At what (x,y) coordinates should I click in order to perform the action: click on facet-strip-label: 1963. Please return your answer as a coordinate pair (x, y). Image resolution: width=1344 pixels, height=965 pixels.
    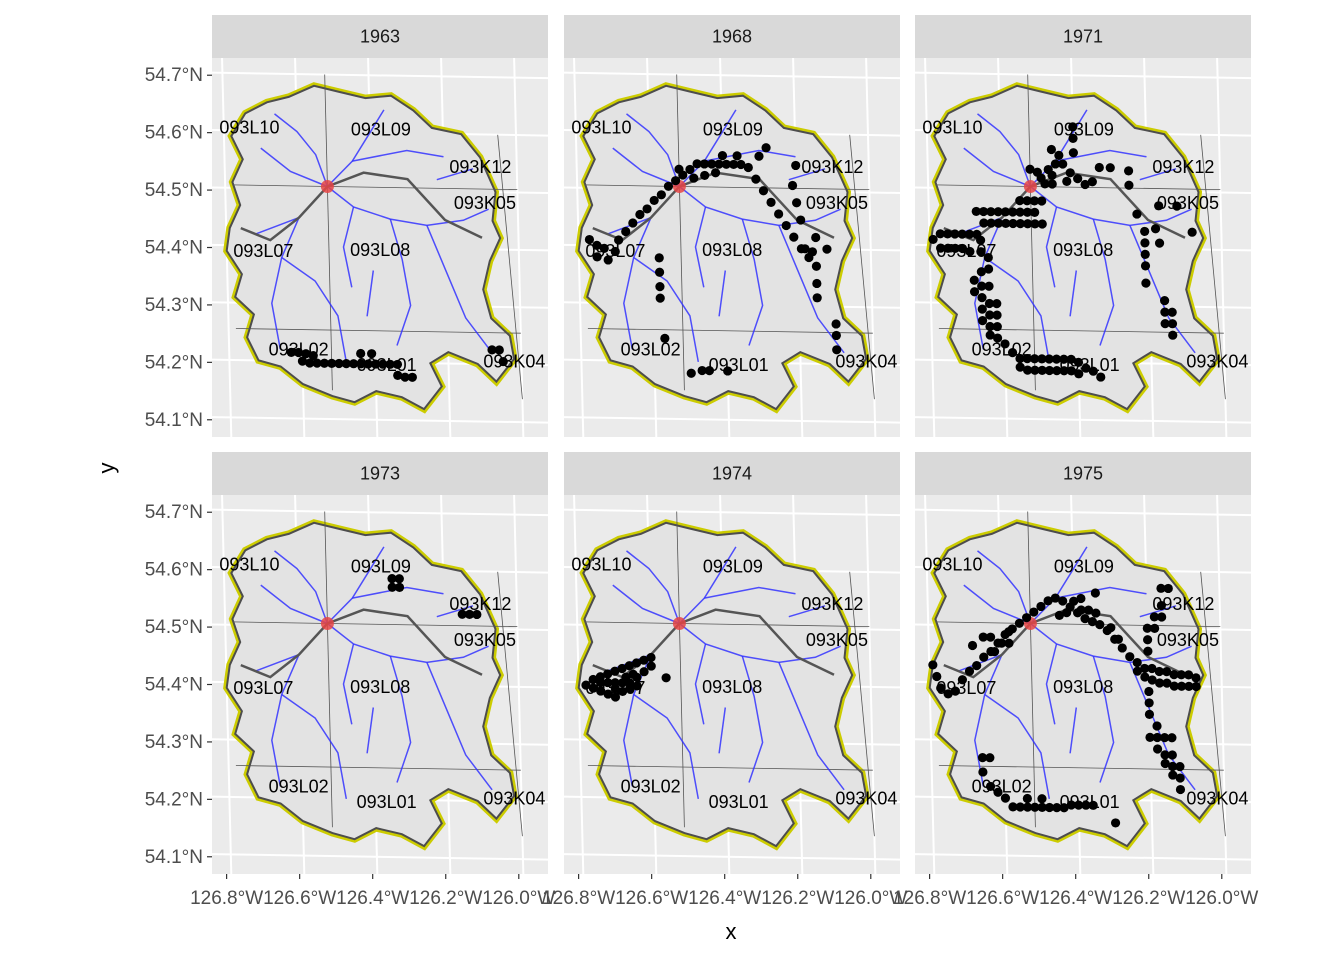
    Looking at the image, I should click on (380, 37).